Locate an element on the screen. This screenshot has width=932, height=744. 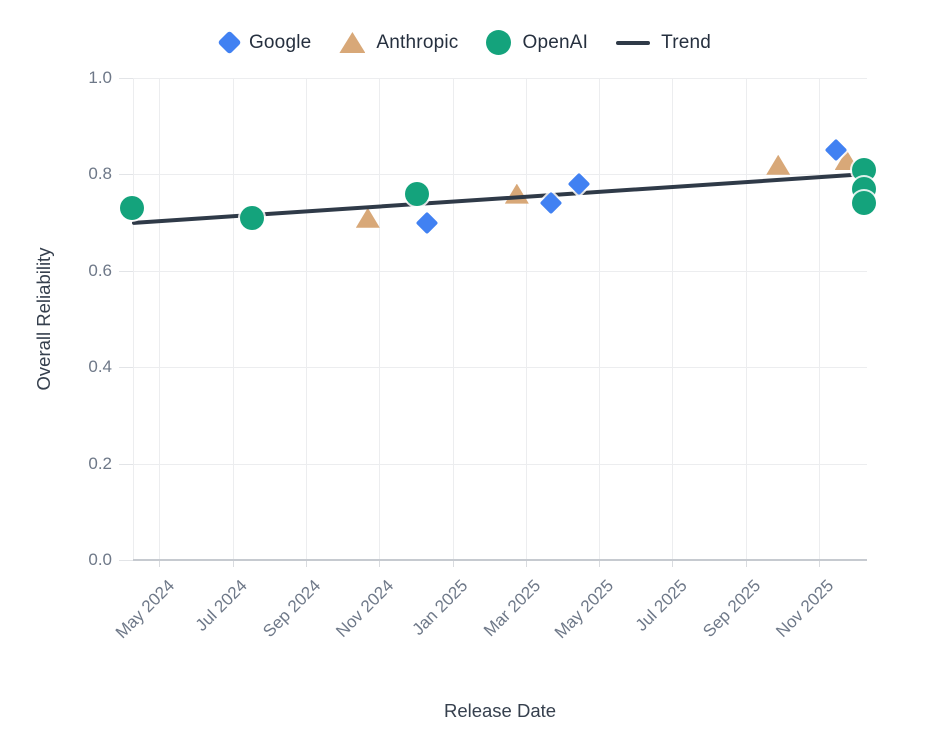
y-axis-title: Overall Reliability is located at coordinates (43, 319).